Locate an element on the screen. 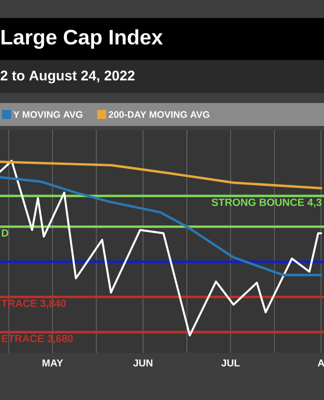 Image resolution: width=324 pixels, height=400 pixels. x-tick-label: JUN is located at coordinates (142, 363).